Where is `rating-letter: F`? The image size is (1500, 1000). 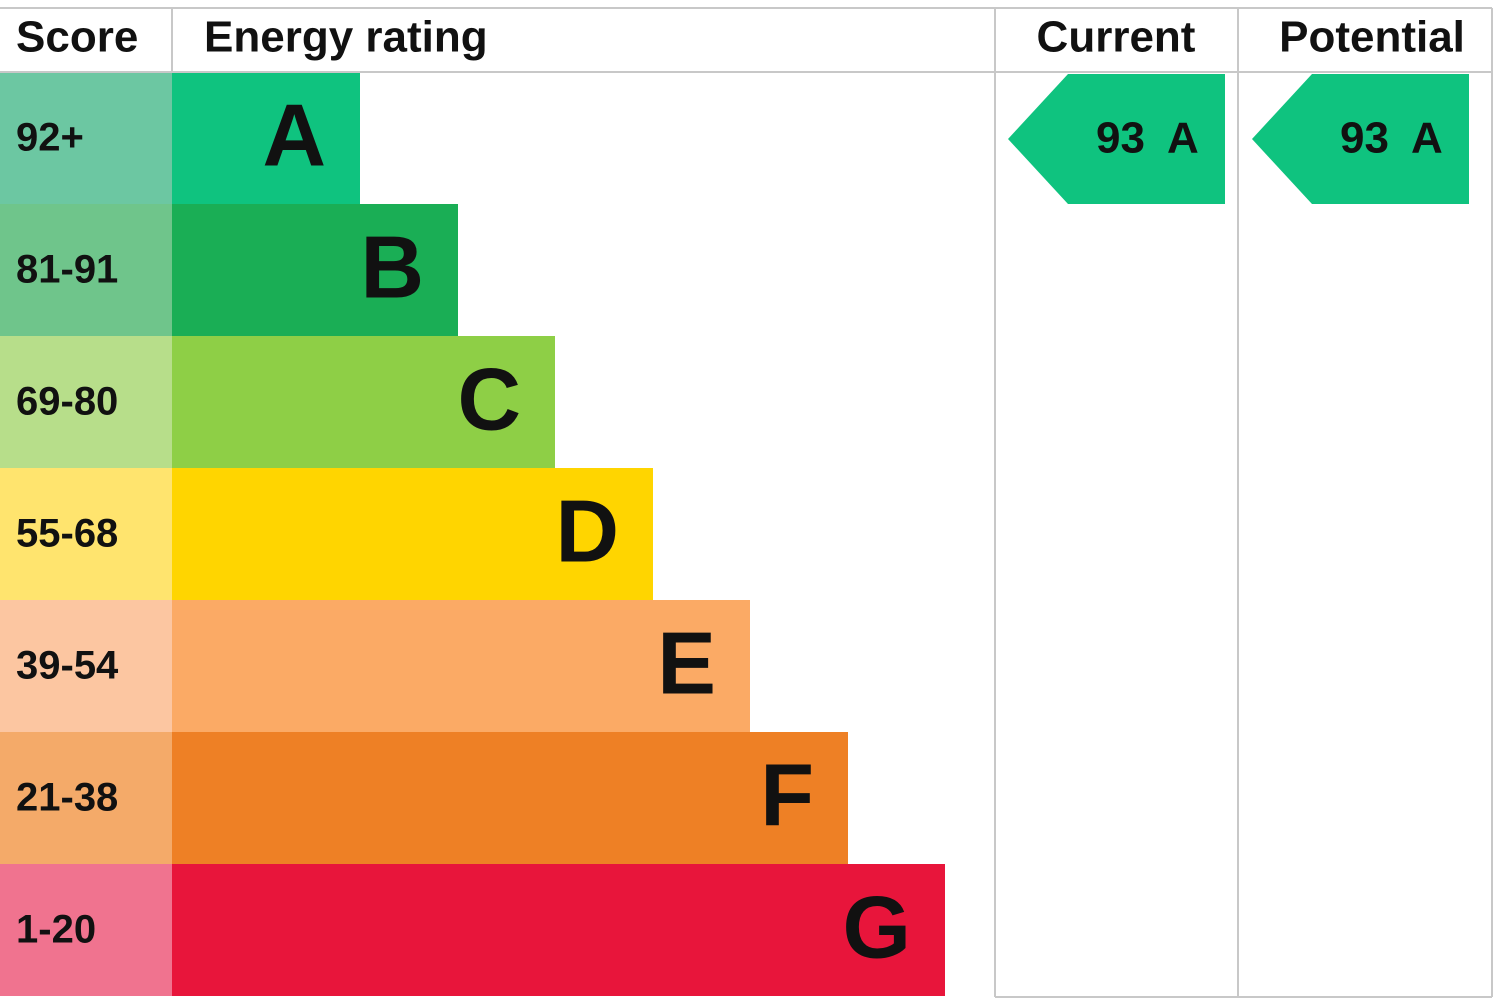
rating-letter: F is located at coordinates (787, 794).